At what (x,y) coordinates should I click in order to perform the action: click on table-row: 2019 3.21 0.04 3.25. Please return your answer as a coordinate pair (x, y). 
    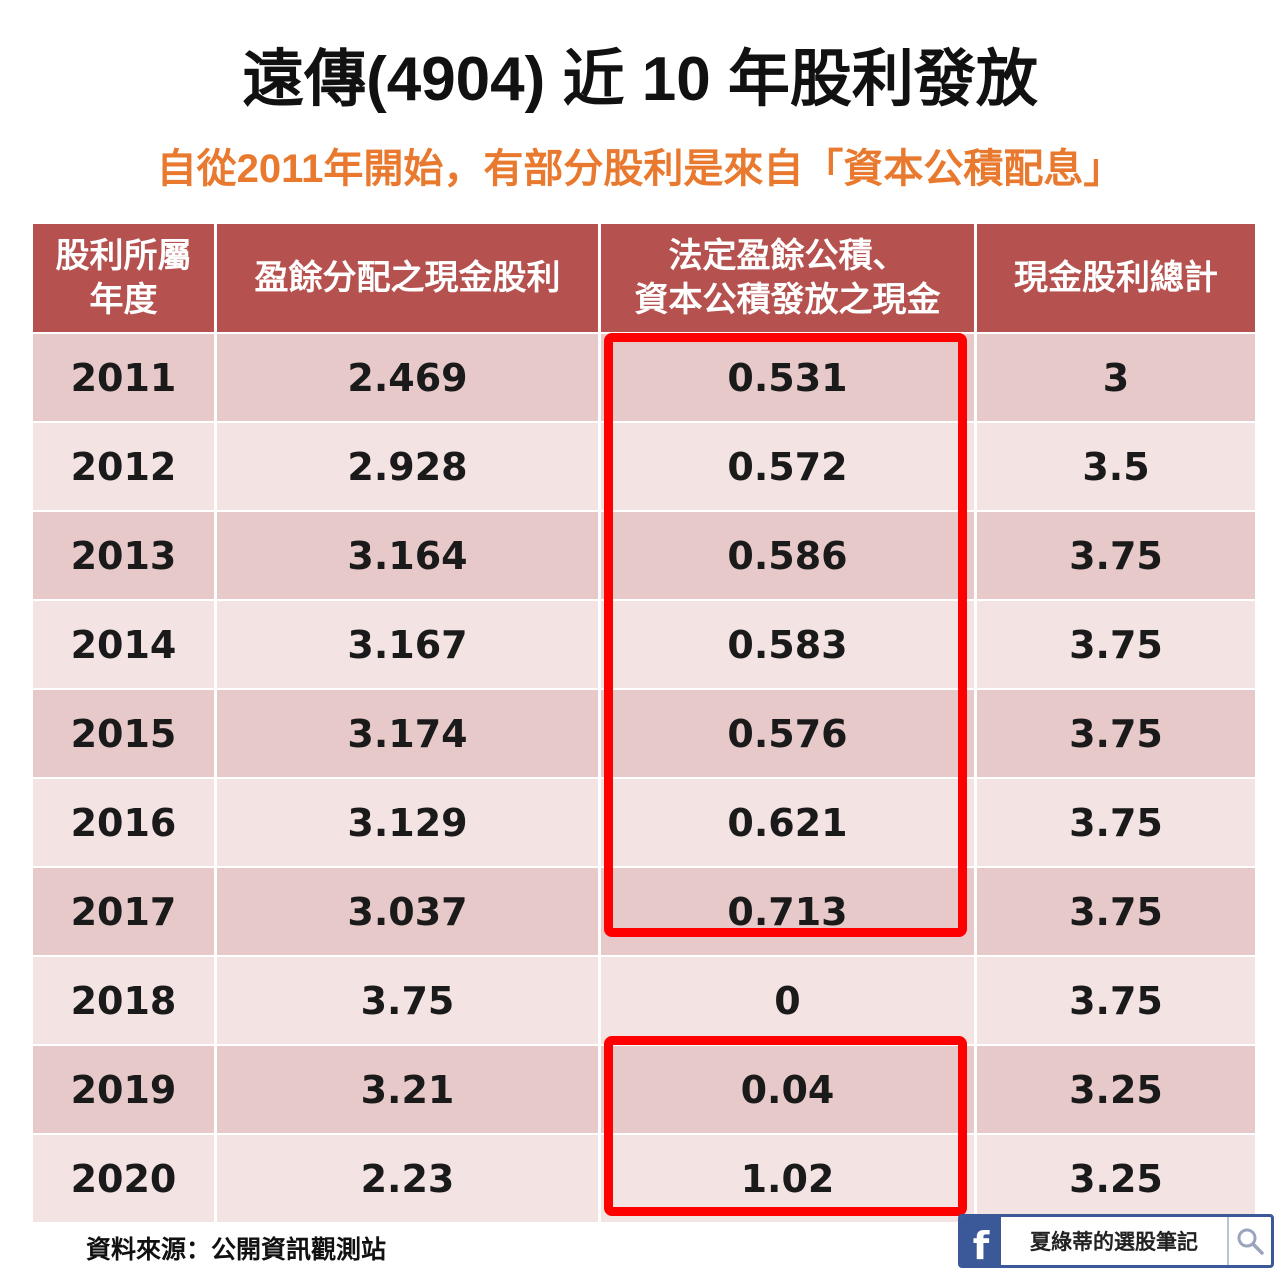
    Looking at the image, I should click on (644, 1089).